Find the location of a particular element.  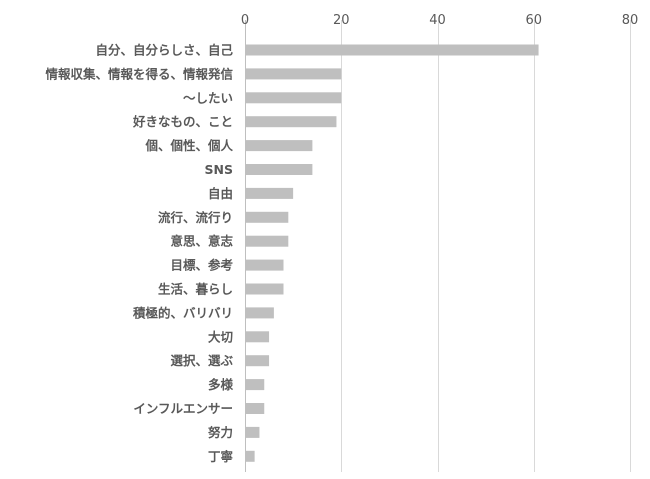

category-label: 生活、暮らし is located at coordinates (195, 289).